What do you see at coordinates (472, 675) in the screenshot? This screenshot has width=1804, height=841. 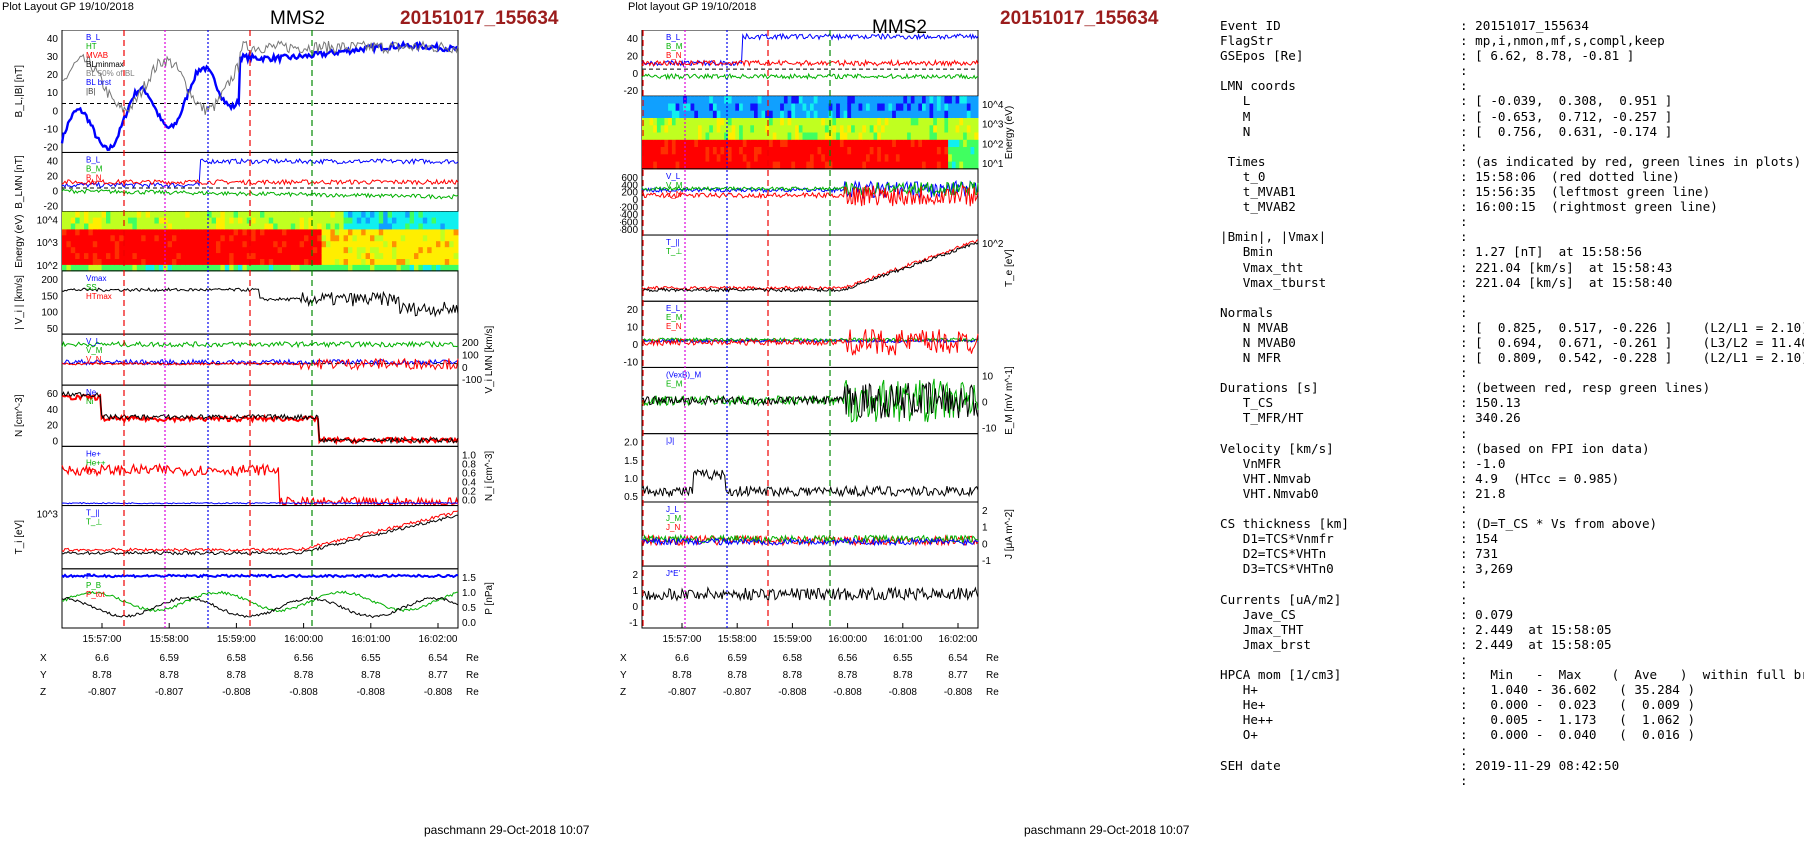 I see `position-unit: Re` at bounding box center [472, 675].